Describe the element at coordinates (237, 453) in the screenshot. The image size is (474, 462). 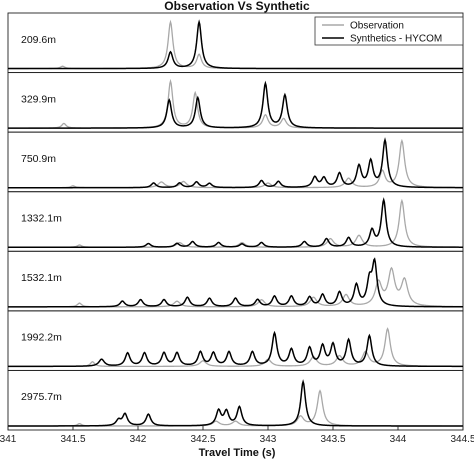
I see `x-axis-label: Travel Time (s)` at that location.